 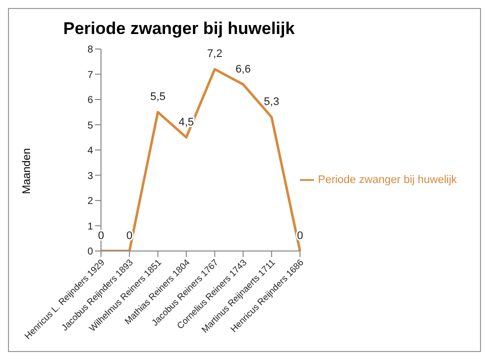 I want to click on y-tick-label: 3, so click(x=90, y=176).